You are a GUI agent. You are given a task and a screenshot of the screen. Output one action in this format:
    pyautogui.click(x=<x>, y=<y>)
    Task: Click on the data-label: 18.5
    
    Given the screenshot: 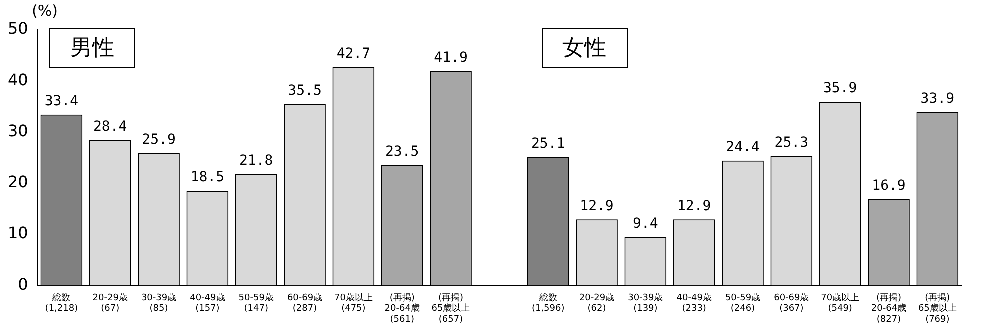 What is the action you would take?
    pyautogui.click(x=207, y=178)
    